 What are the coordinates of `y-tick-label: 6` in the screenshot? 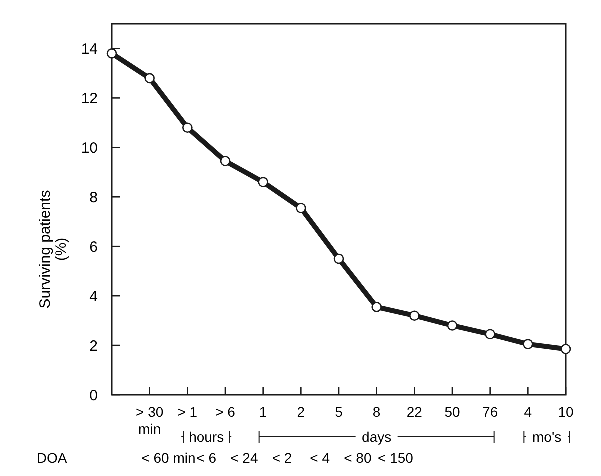 It's located at (94, 247).